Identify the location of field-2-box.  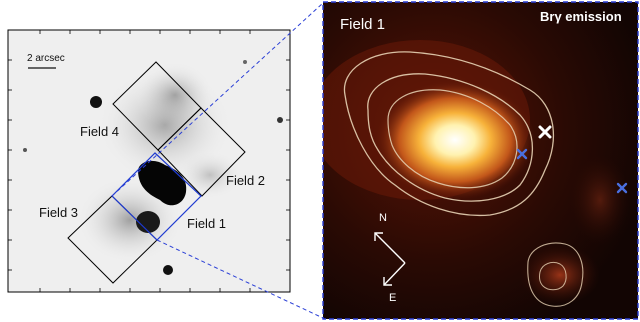
(201, 152).